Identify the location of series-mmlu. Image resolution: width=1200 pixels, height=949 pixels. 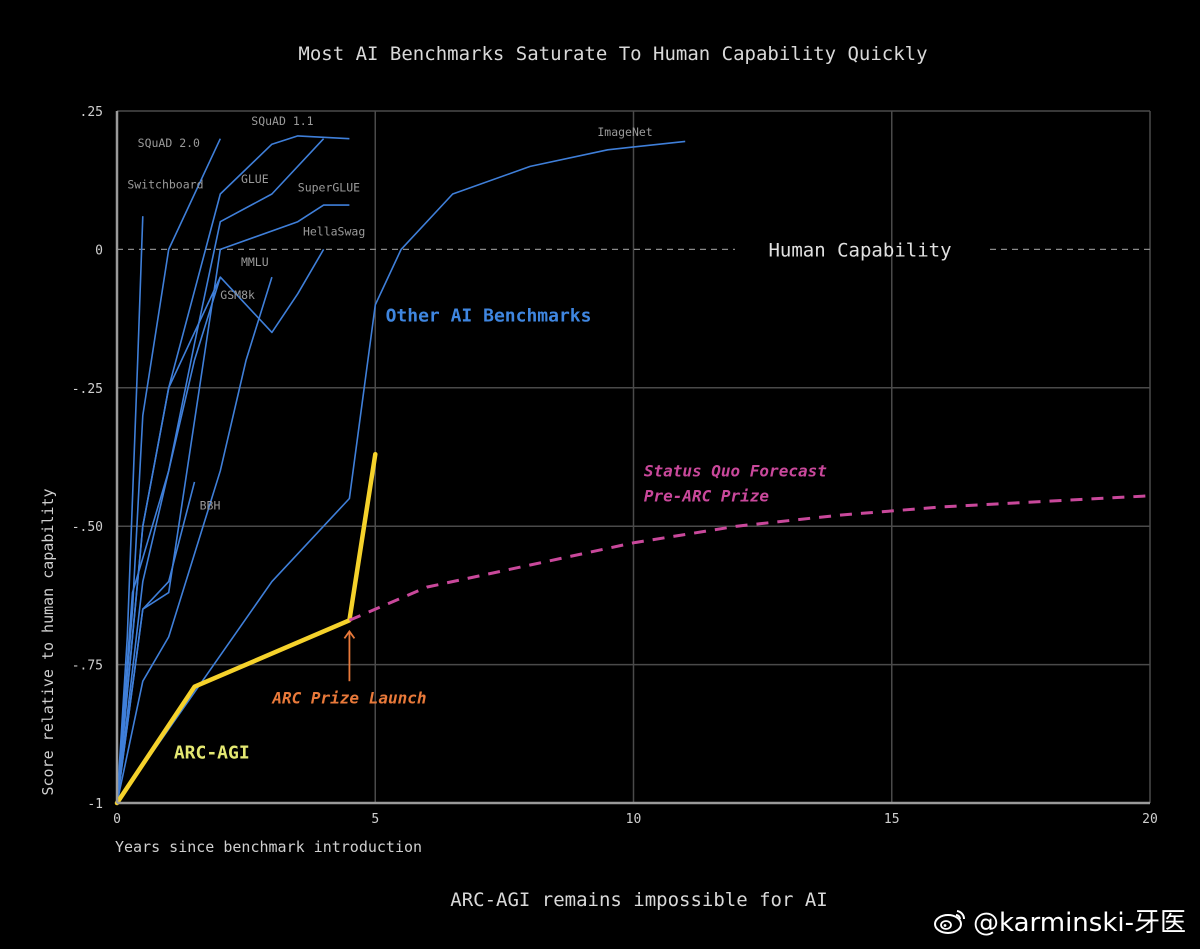
(194, 540).